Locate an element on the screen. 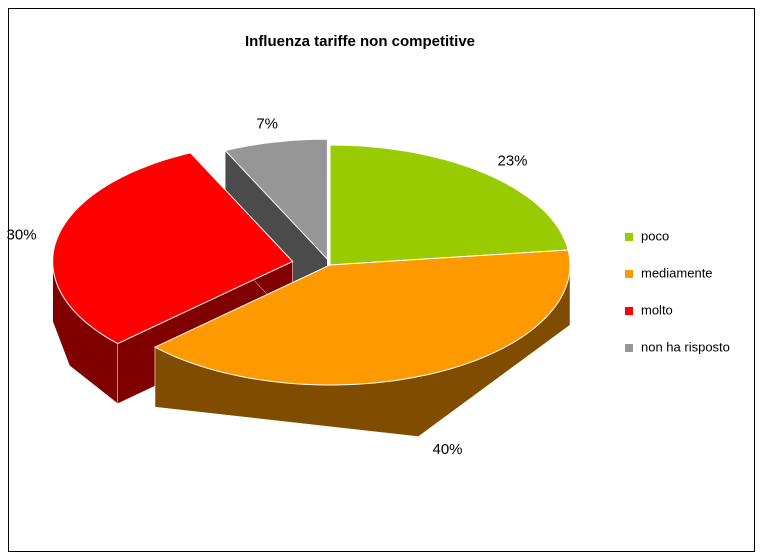  data-label: 7% is located at coordinates (267, 123).